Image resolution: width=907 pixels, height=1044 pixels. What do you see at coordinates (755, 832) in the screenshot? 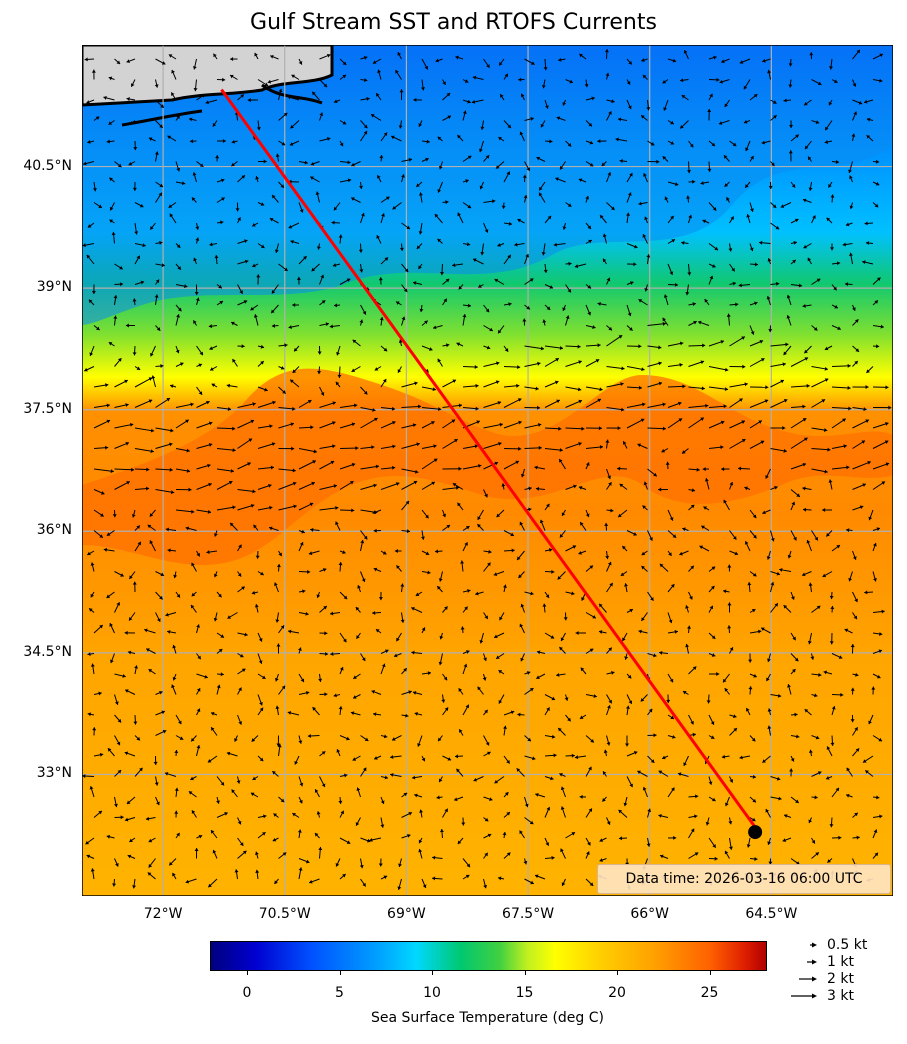
I see `route-endpoint` at bounding box center [755, 832].